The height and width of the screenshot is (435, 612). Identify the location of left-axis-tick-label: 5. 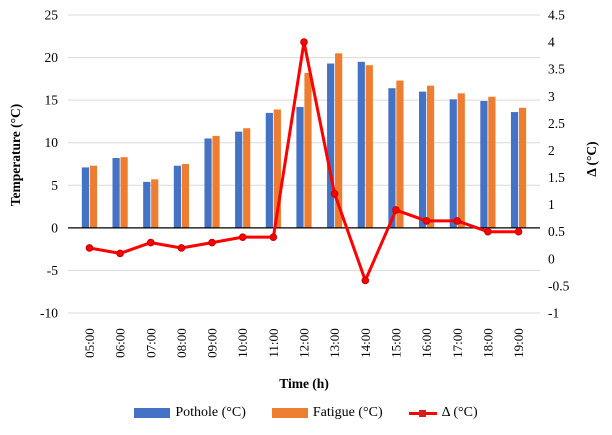
(54, 185).